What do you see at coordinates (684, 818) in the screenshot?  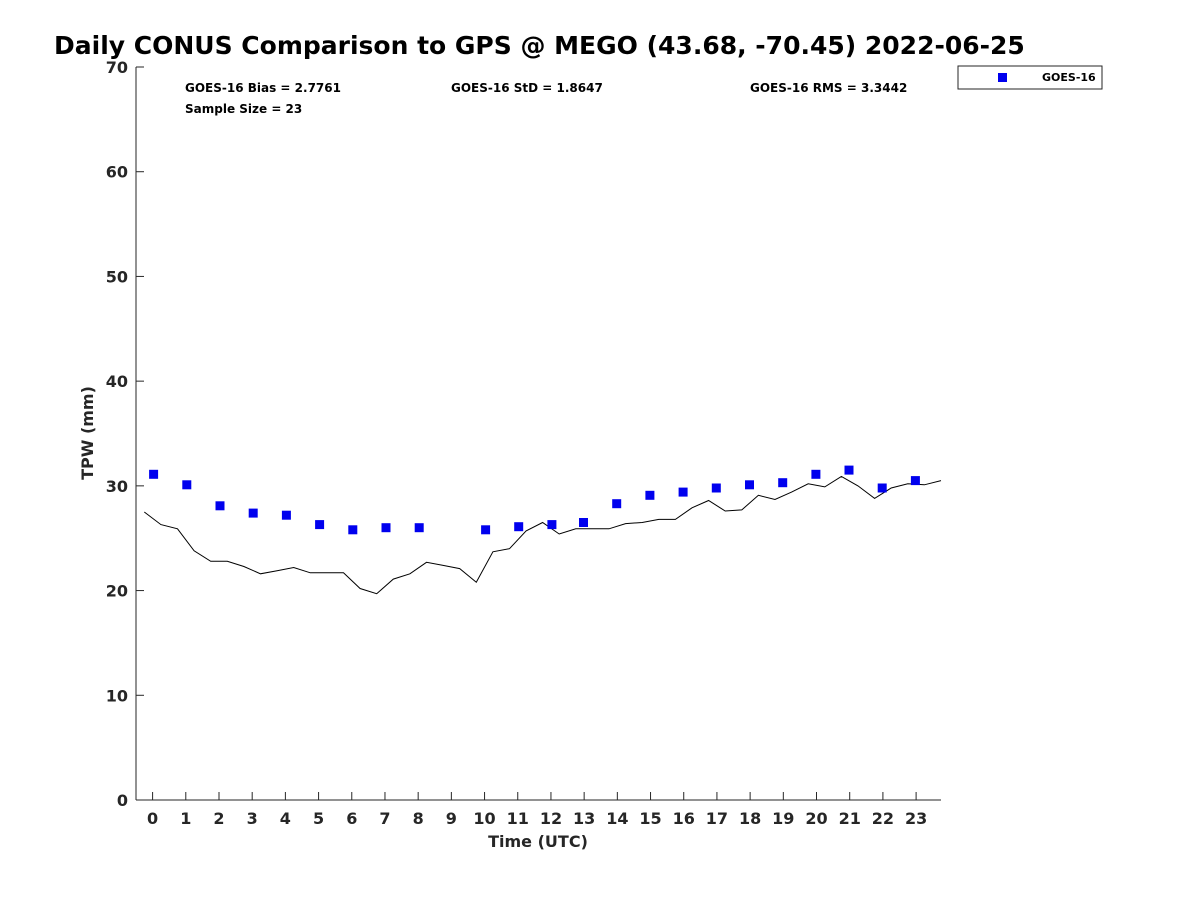 I see `x-tick-label: 16` at bounding box center [684, 818].